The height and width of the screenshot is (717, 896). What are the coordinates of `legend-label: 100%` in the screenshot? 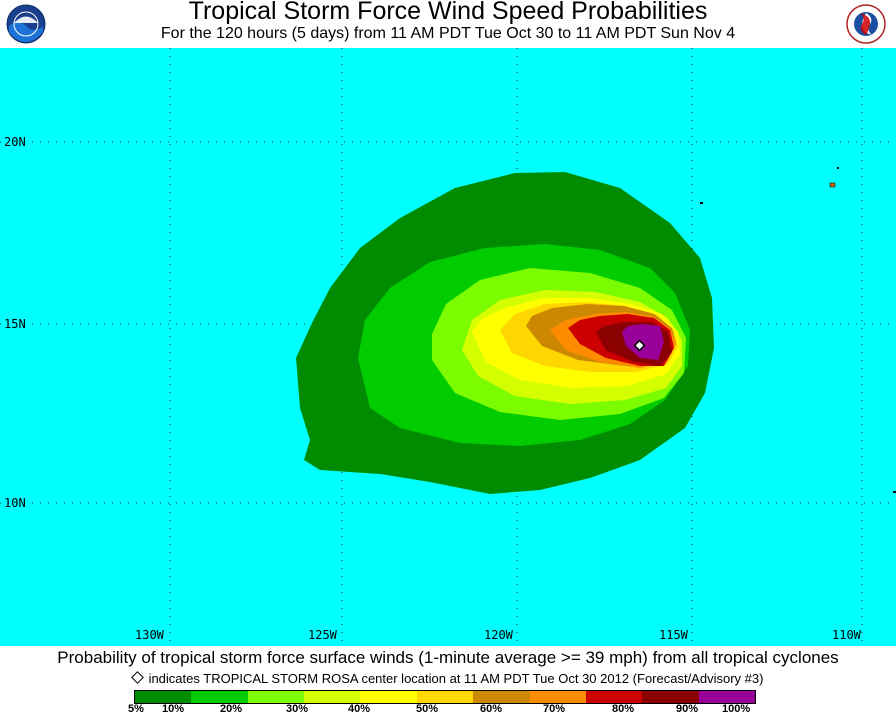 It's located at (736, 709).